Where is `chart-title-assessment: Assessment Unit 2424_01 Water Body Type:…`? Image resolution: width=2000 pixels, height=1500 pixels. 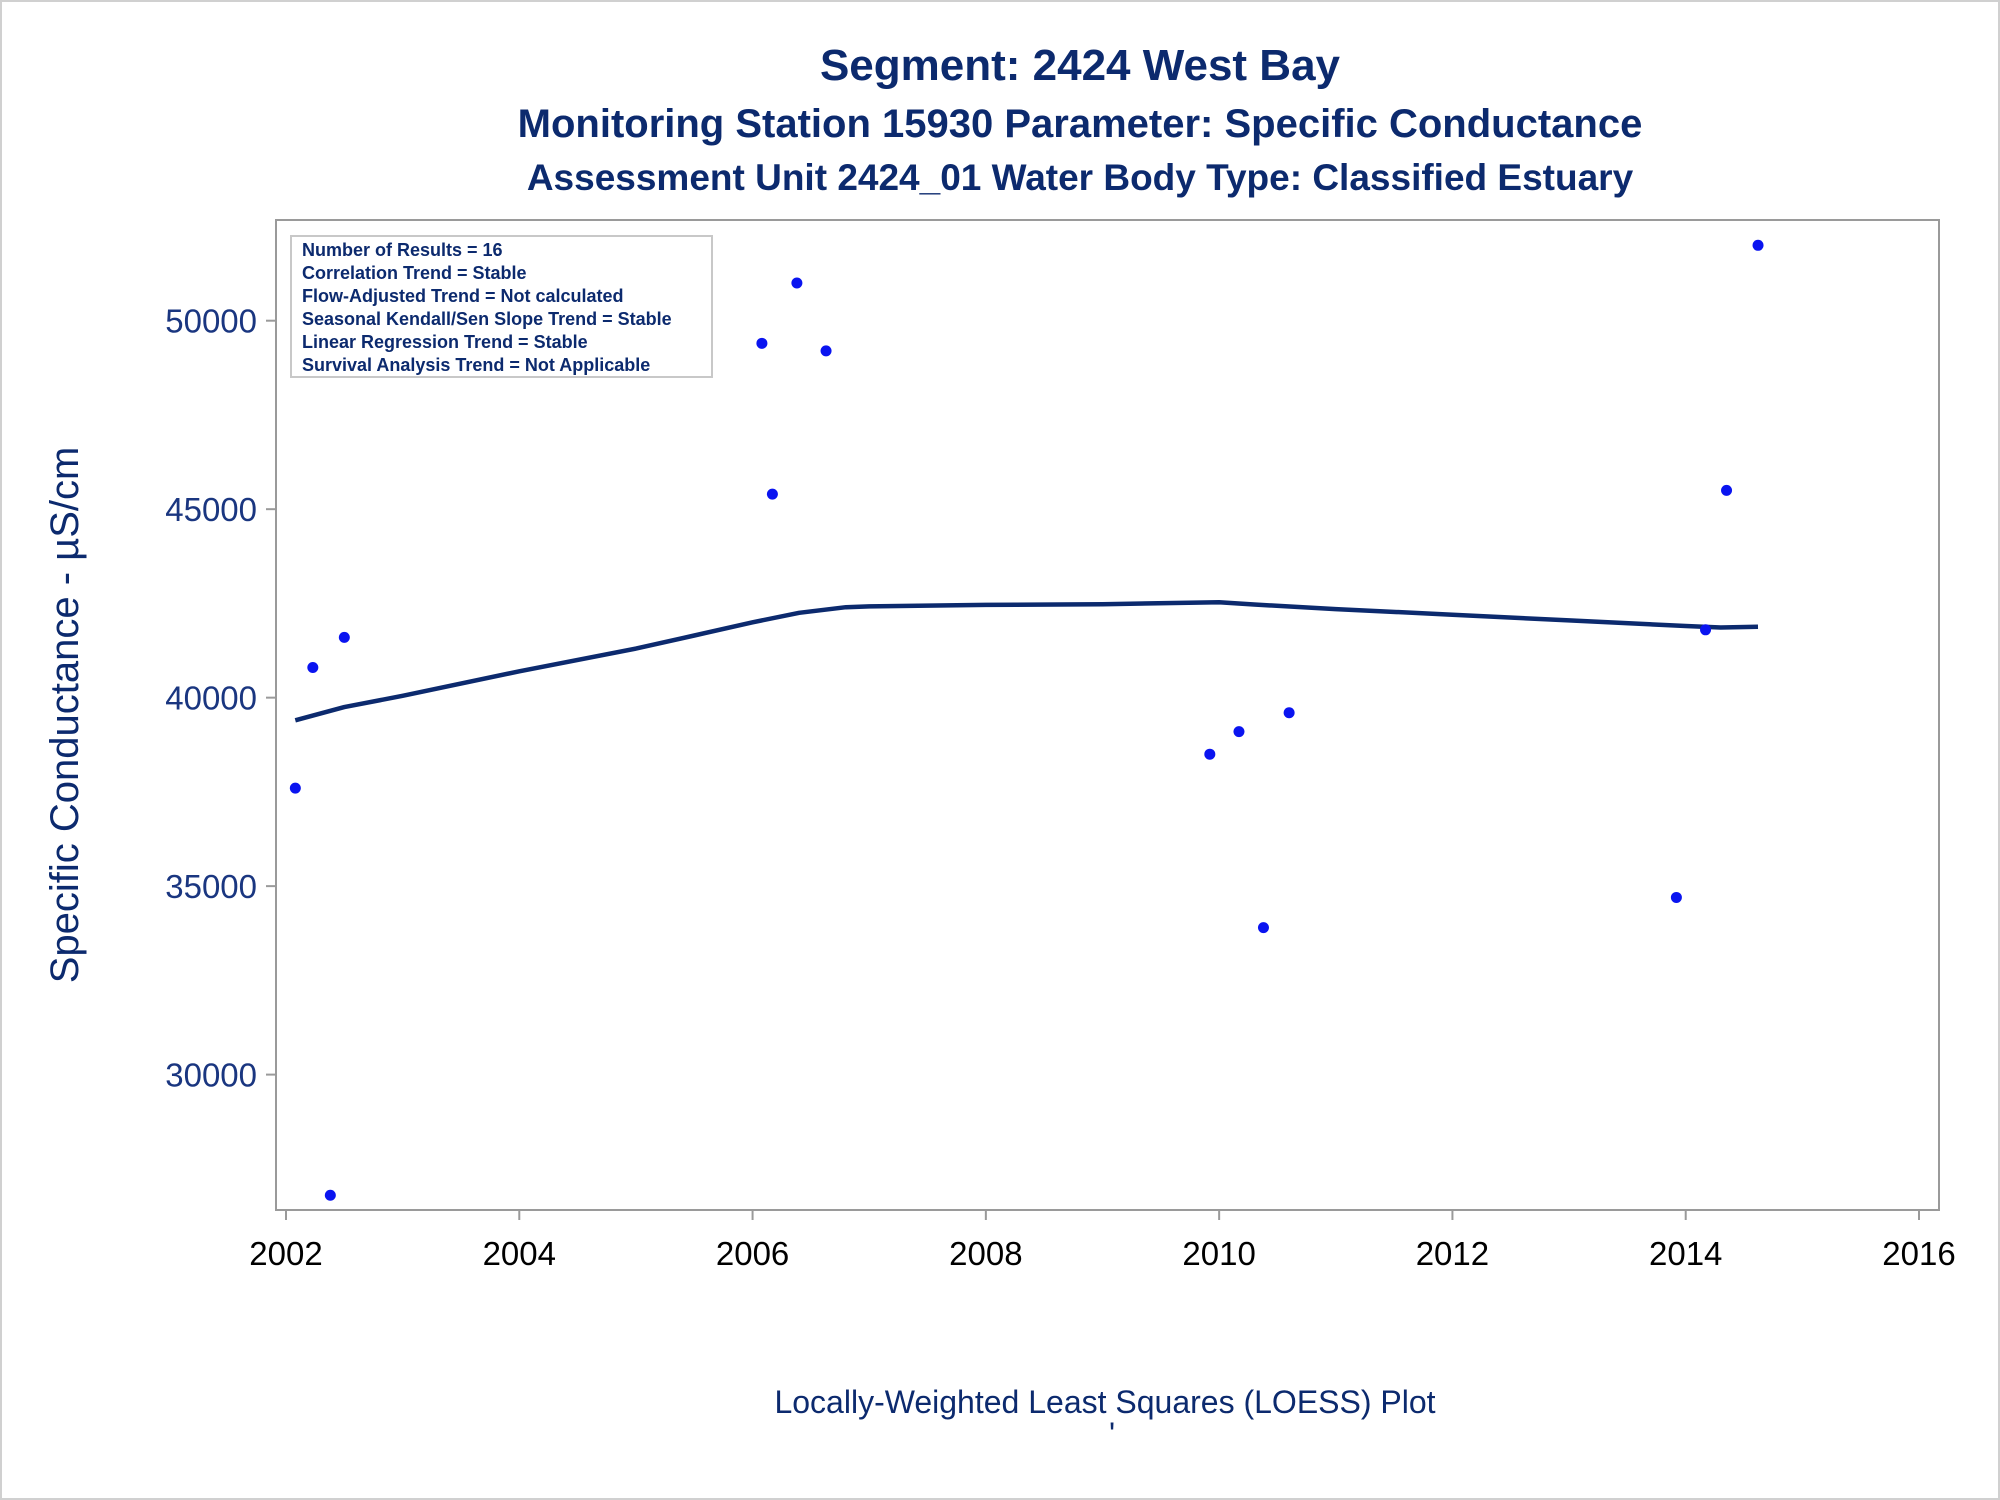 chart-title-assessment: Assessment Unit 2424_01 Water Body Type:… is located at coordinates (1080, 177).